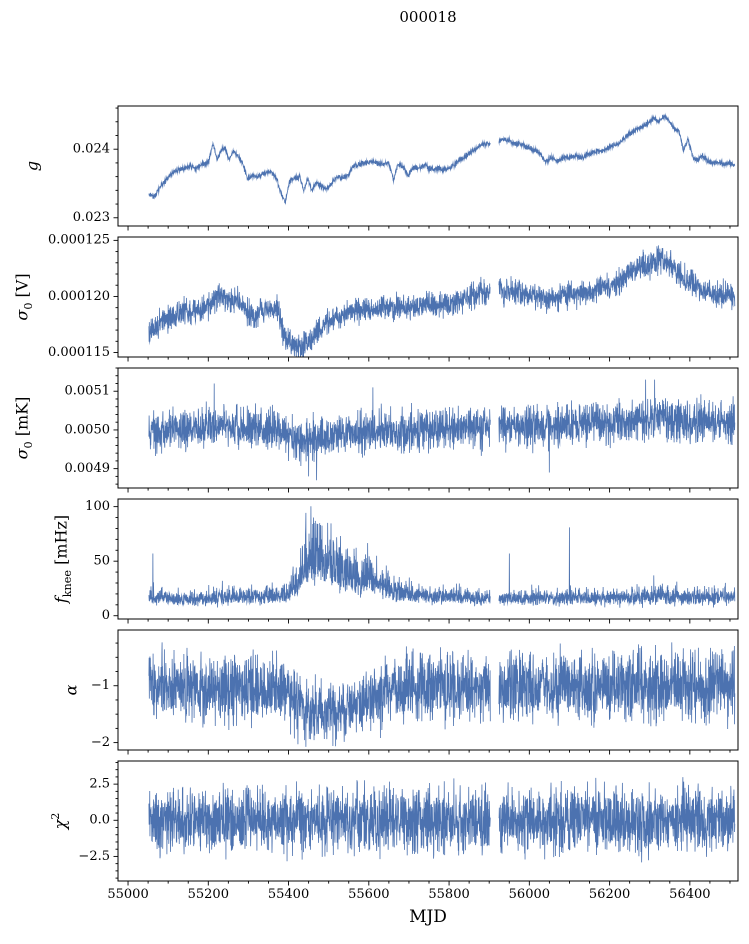  I want to click on ylabel-subscript: knee, so click(67, 583).